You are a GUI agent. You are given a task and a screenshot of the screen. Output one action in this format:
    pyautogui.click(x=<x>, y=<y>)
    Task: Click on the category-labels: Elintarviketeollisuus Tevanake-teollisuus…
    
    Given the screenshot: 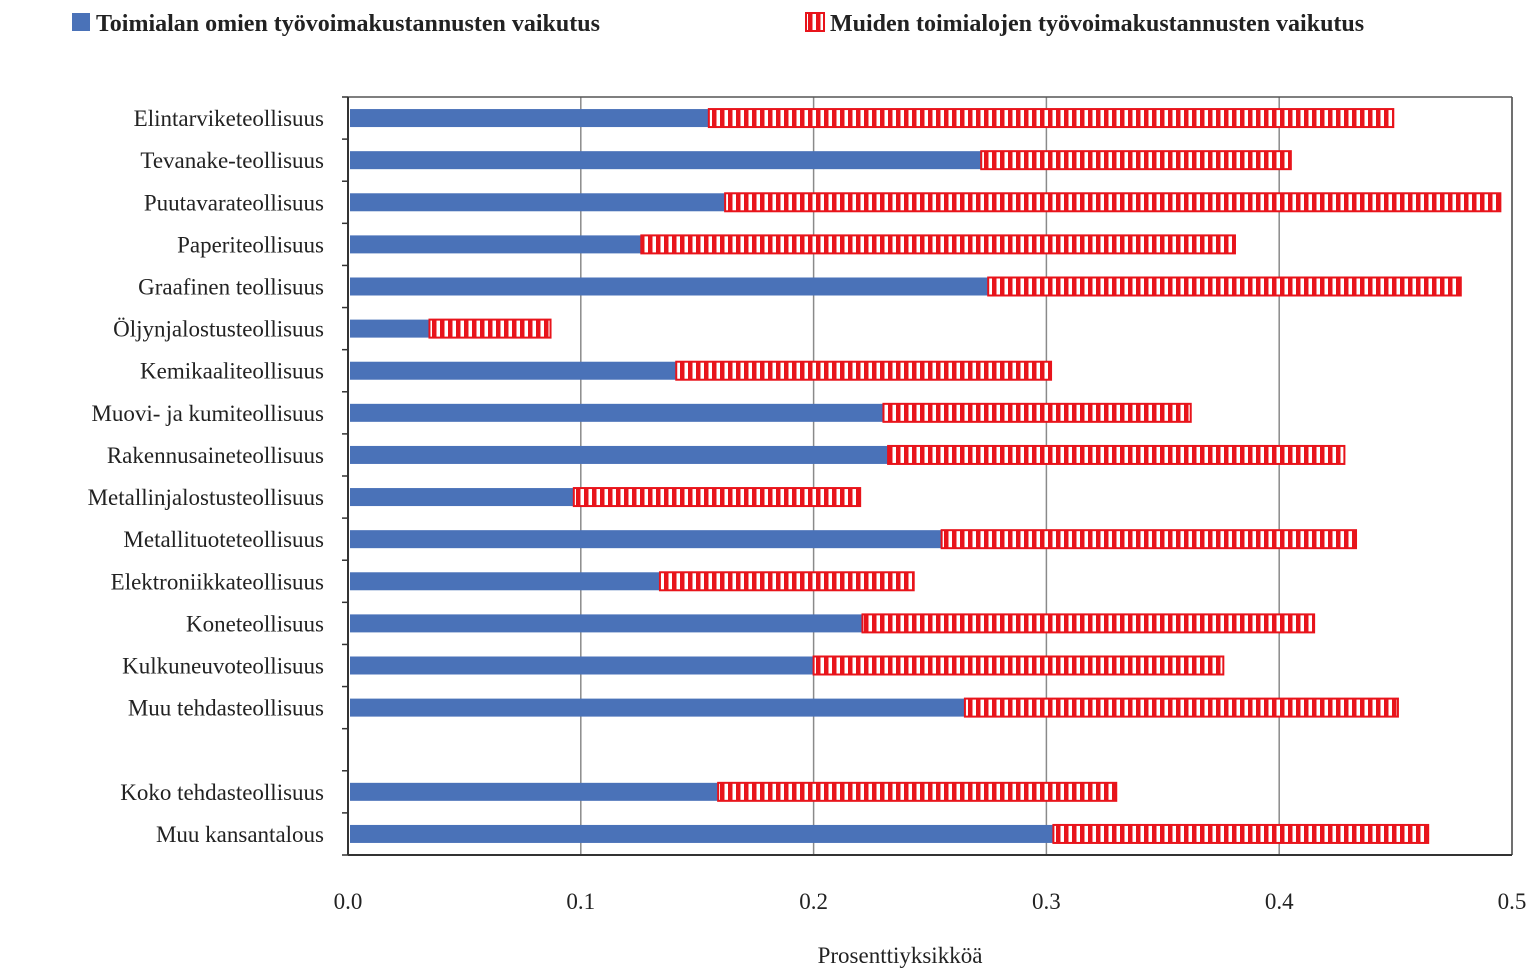 What is the action you would take?
    pyautogui.click(x=206, y=476)
    